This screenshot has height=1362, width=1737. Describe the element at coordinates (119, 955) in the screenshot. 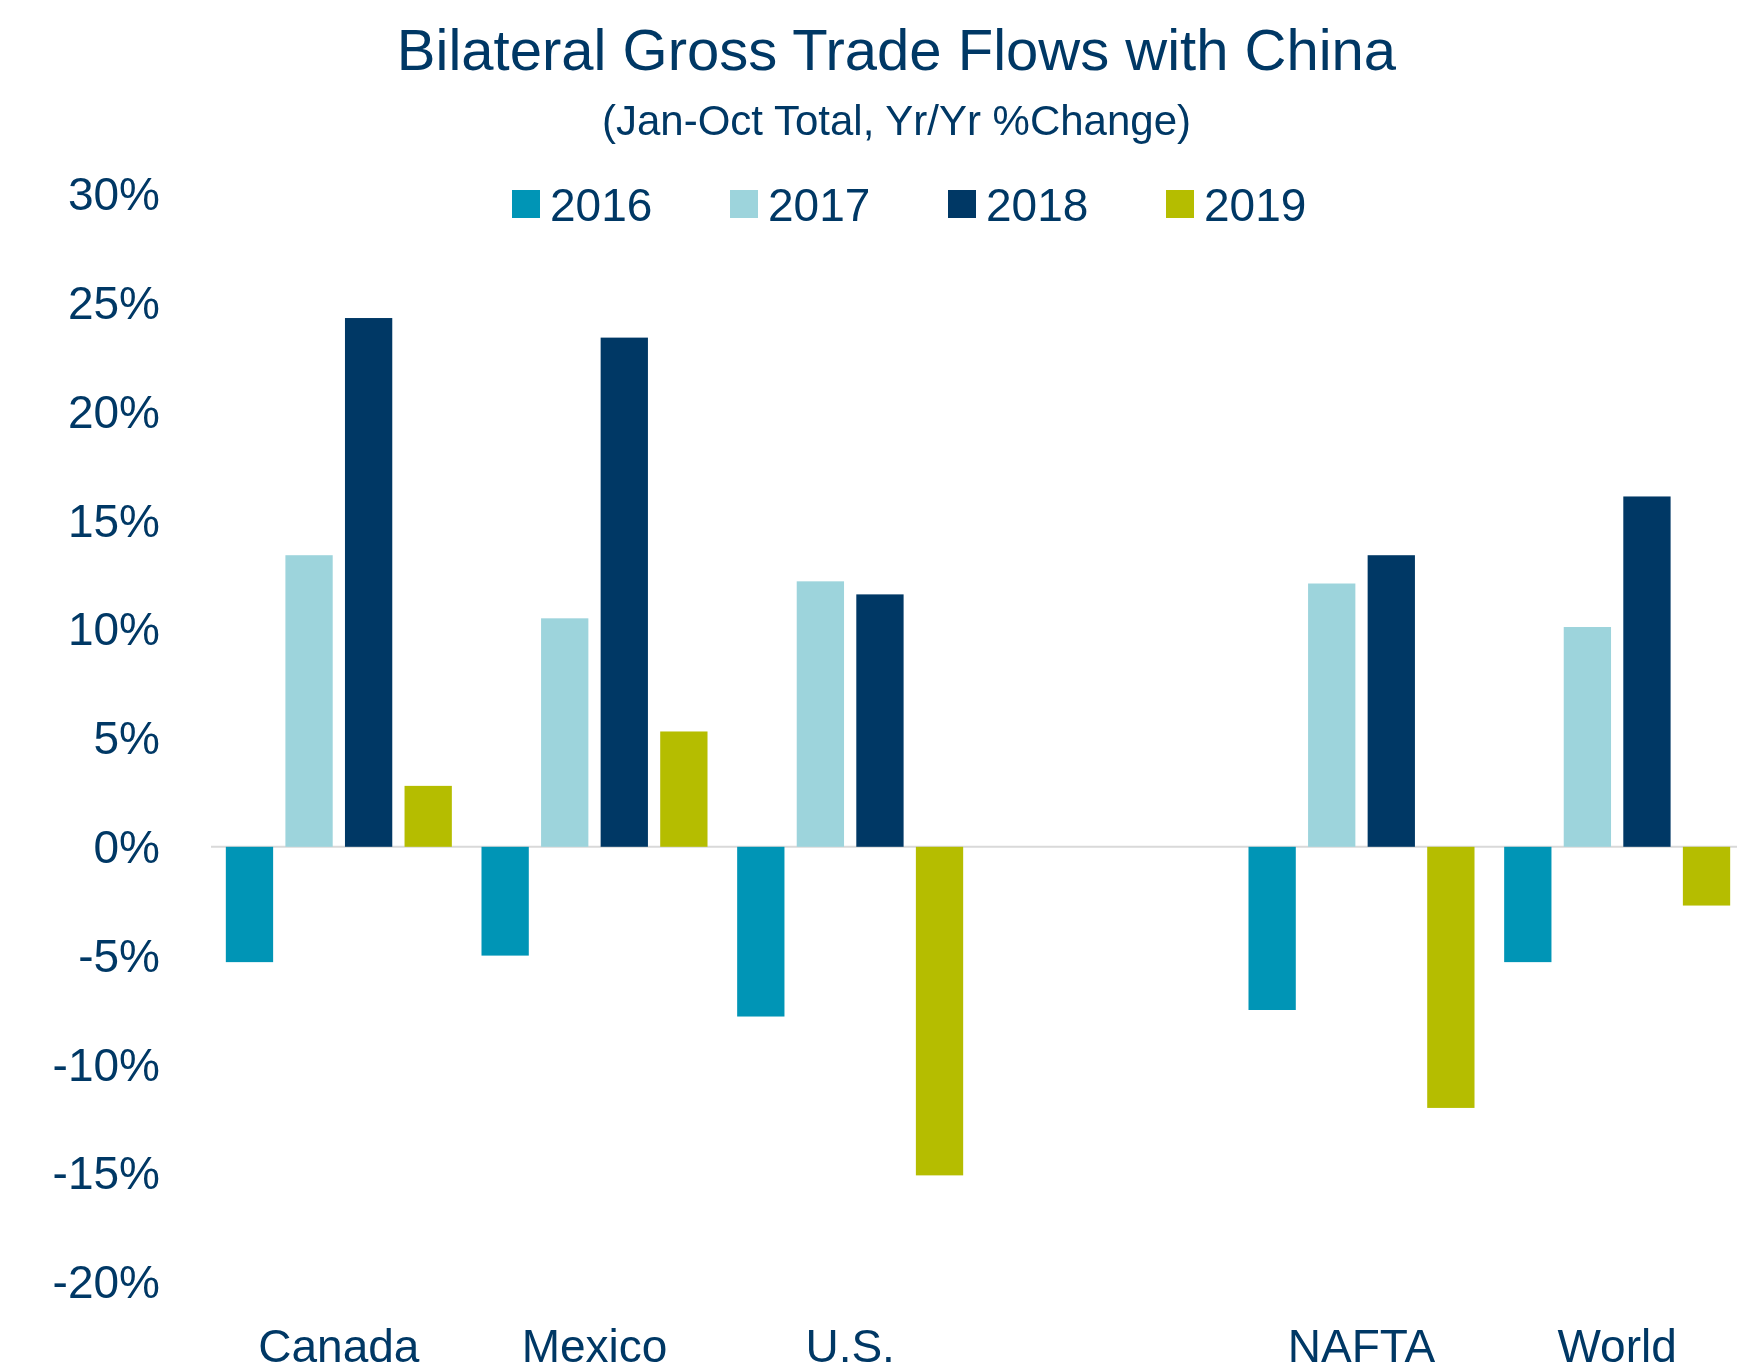

I see `y-tick-label: -5%` at that location.